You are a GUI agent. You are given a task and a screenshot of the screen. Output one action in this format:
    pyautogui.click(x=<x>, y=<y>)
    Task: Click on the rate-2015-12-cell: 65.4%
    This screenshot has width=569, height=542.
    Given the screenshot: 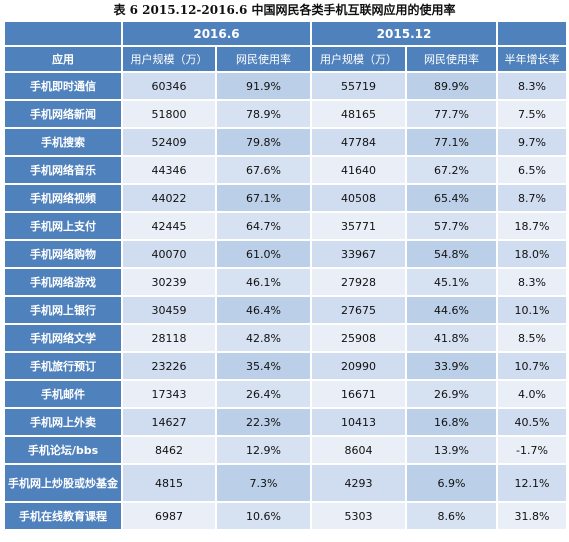 What is the action you would take?
    pyautogui.click(x=451, y=198)
    